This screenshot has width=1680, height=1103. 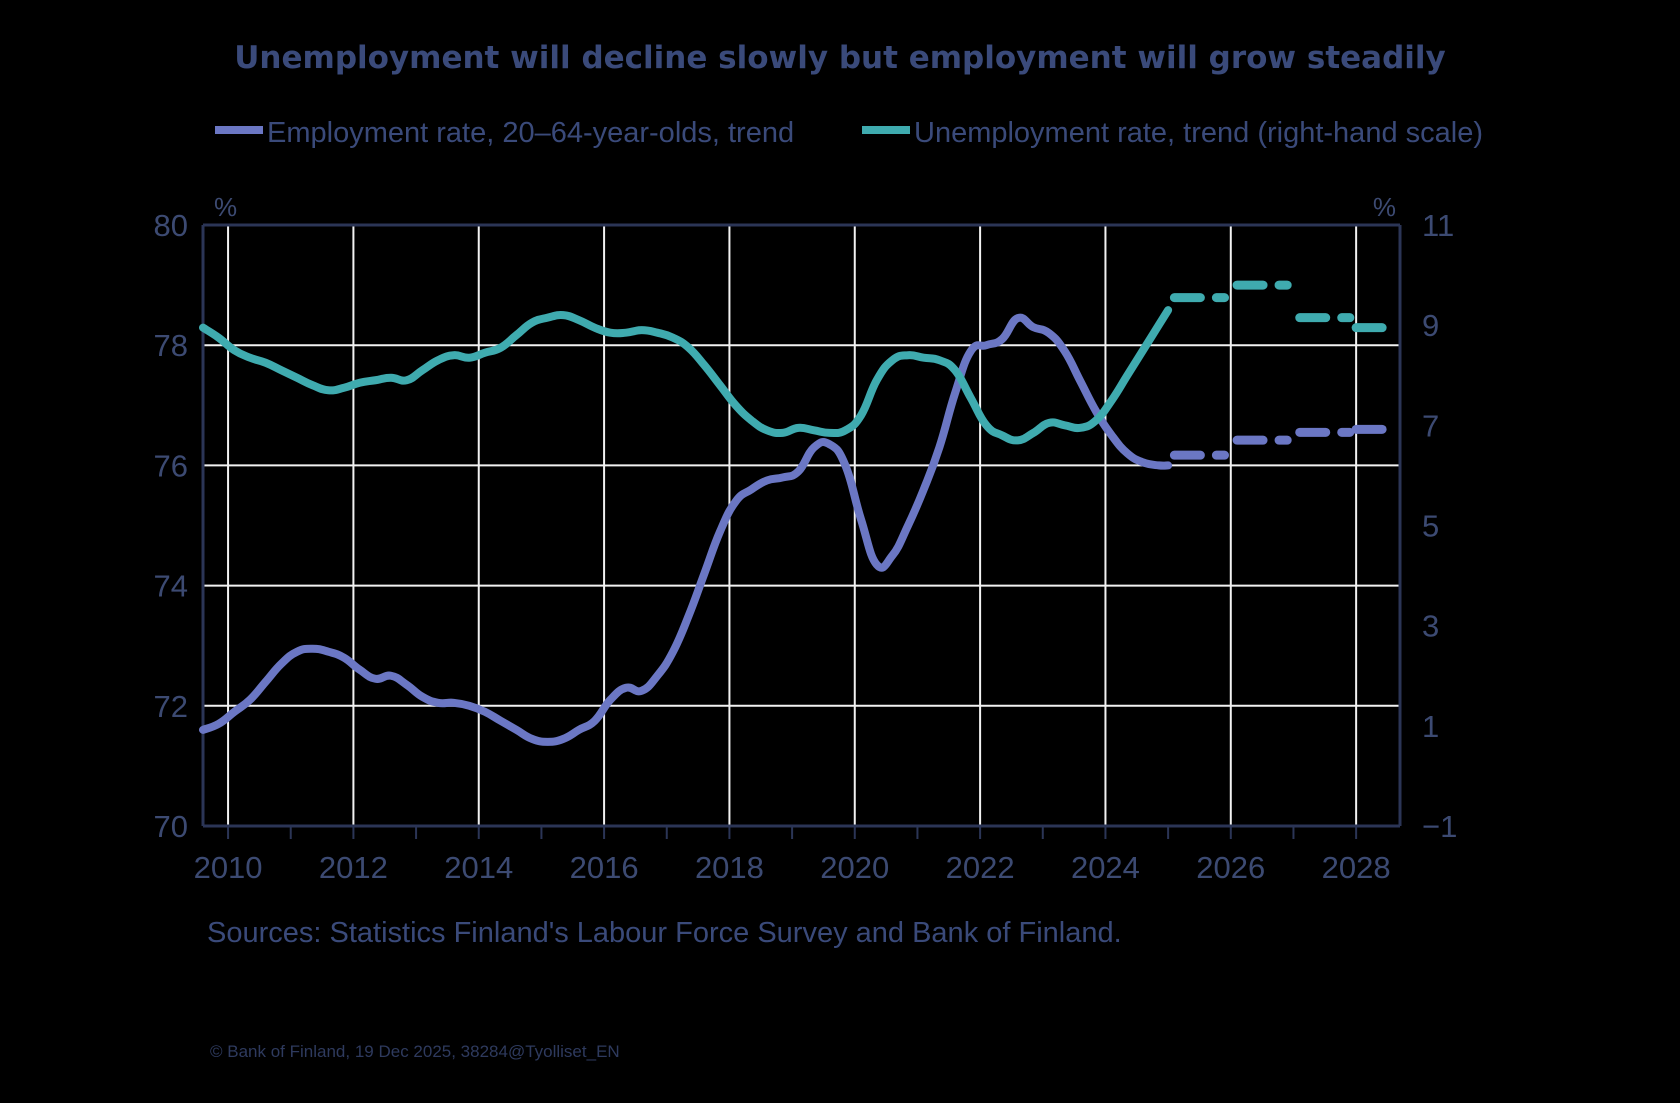 What do you see at coordinates (353, 867) in the screenshot?
I see `x-axis-tick-label: 2012` at bounding box center [353, 867].